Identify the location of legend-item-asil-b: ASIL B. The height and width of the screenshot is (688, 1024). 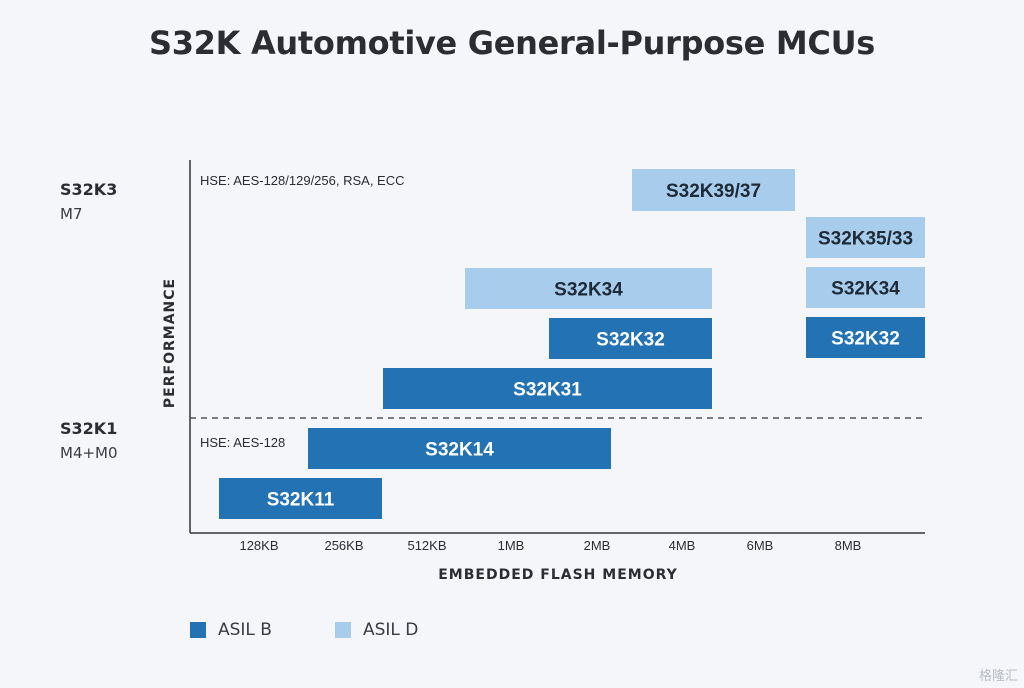
(231, 630).